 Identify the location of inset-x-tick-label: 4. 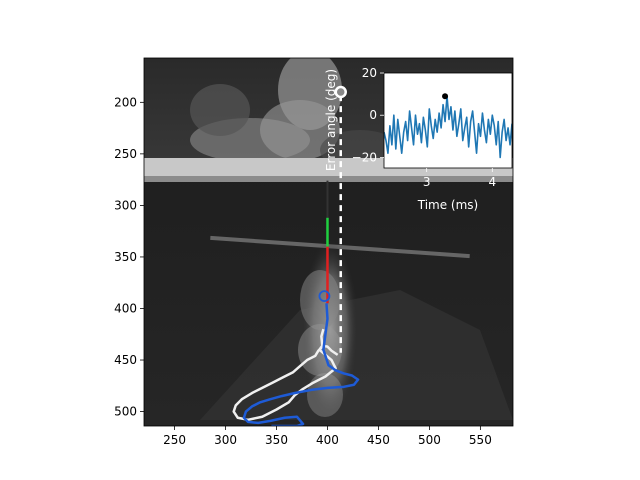
(492, 182).